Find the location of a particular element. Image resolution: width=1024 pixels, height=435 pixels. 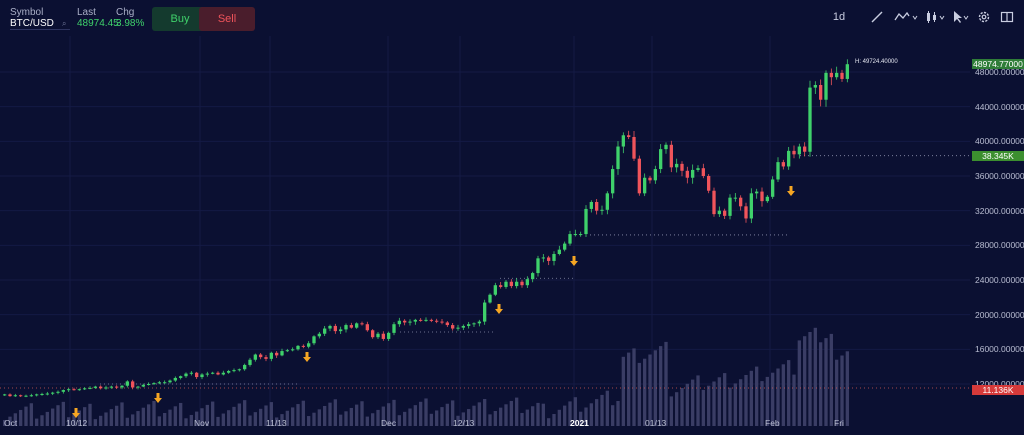

layout-icon is located at coordinates (1007, 17).